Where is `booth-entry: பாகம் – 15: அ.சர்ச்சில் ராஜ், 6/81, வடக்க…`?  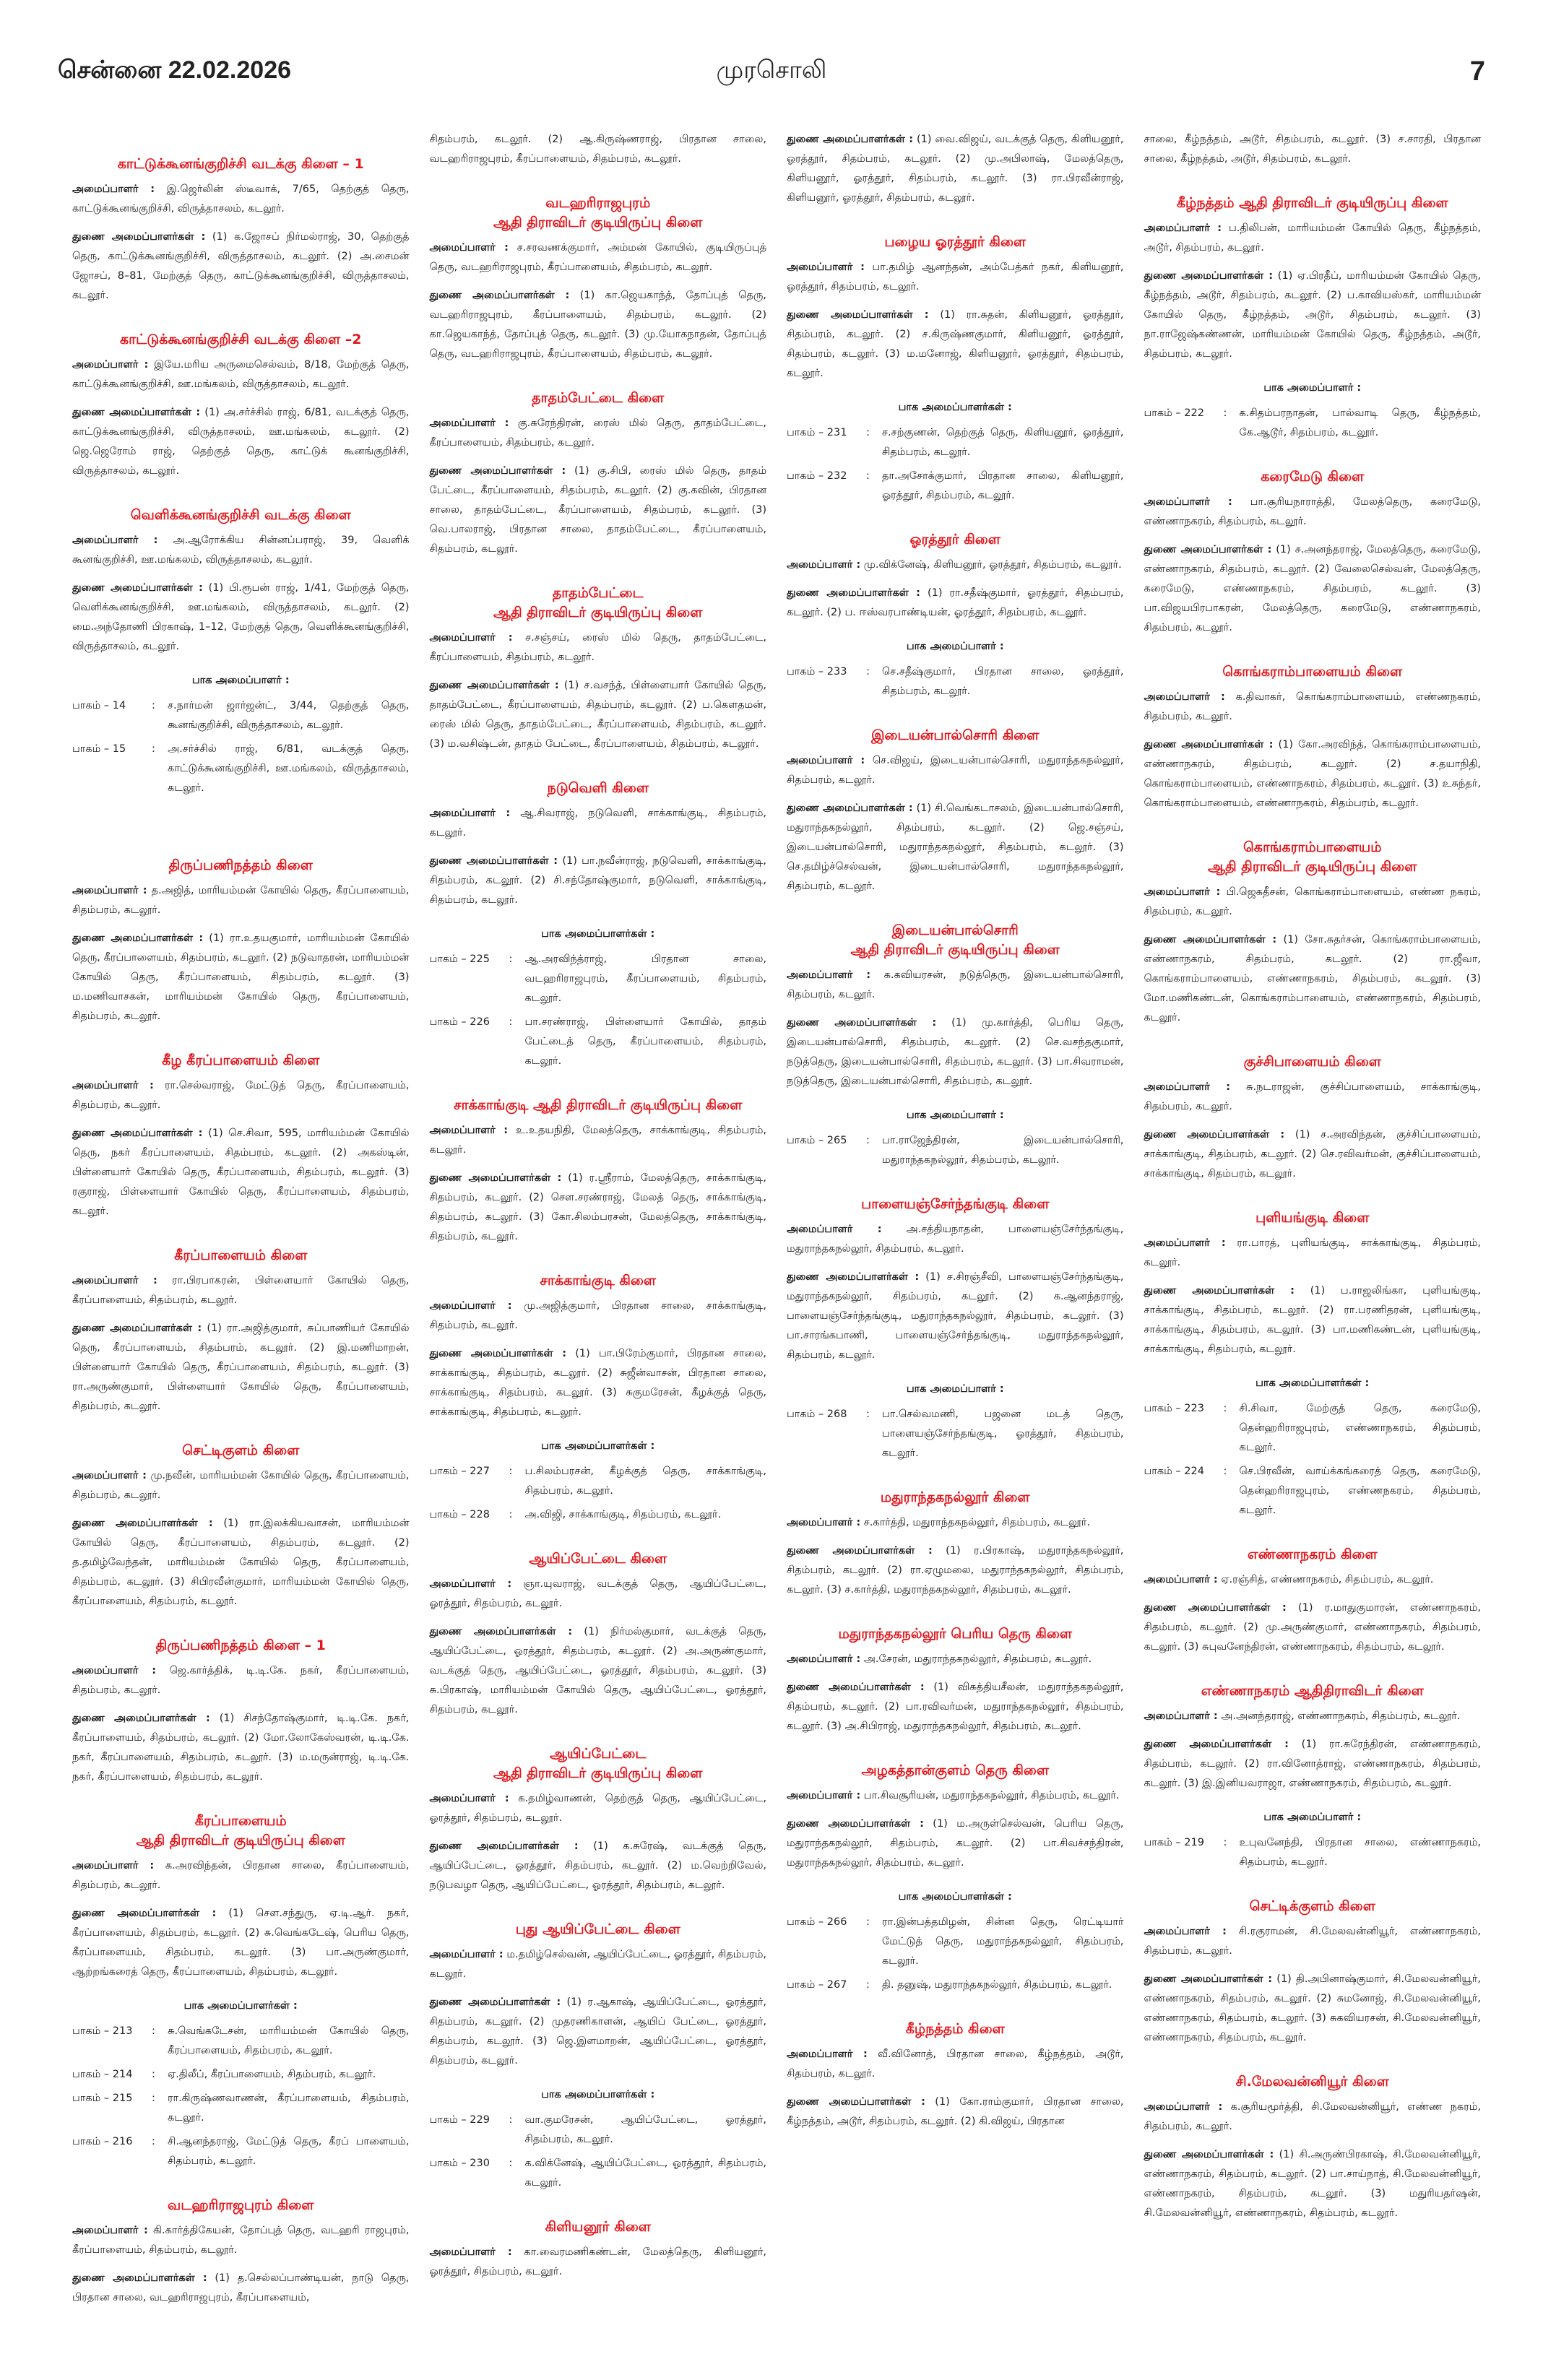
booth-entry: பாகம் – 15: அ.சர்ச்சில் ராஜ், 6/81, வடக்க… is located at coordinates (241, 769).